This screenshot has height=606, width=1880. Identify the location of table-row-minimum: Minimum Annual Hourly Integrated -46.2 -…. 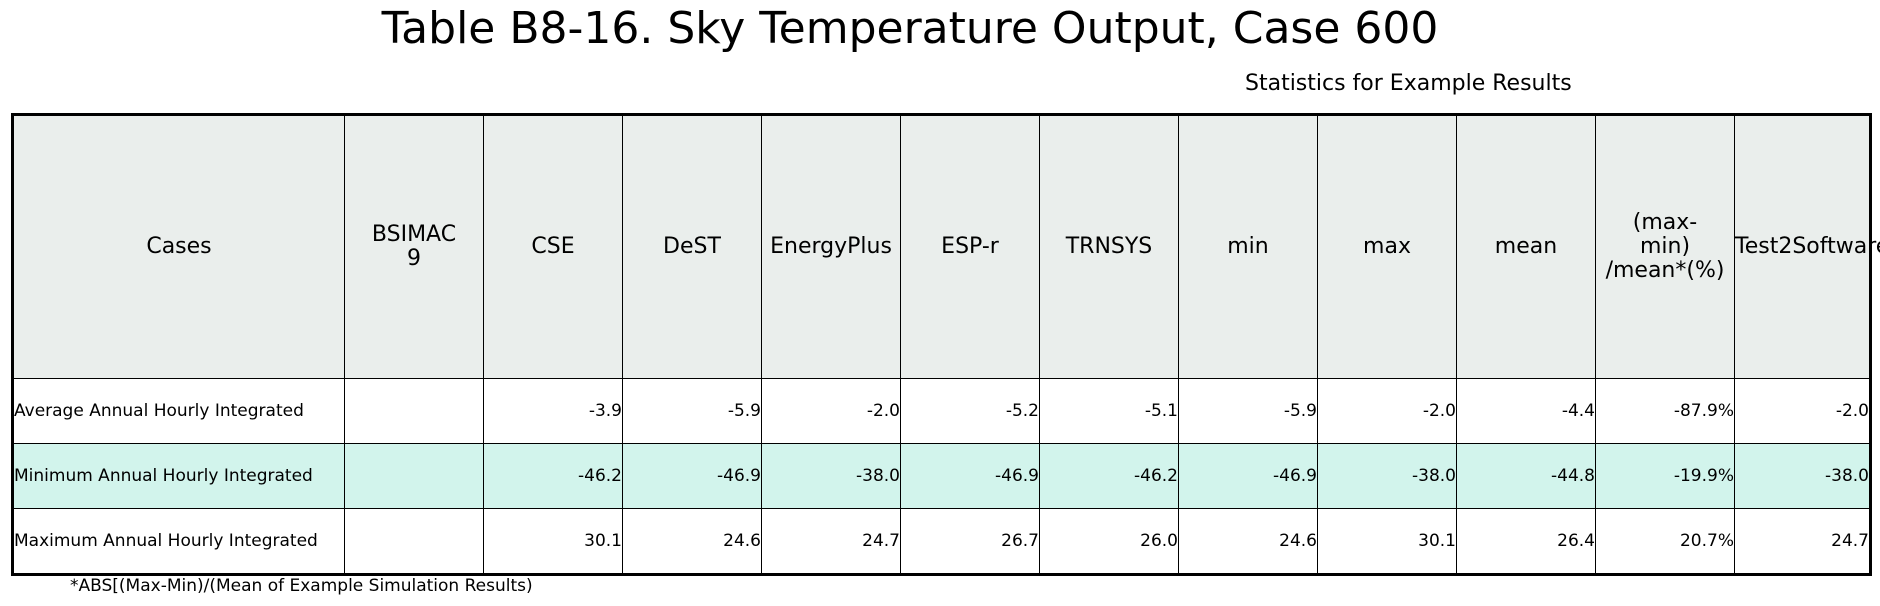
(941, 476).